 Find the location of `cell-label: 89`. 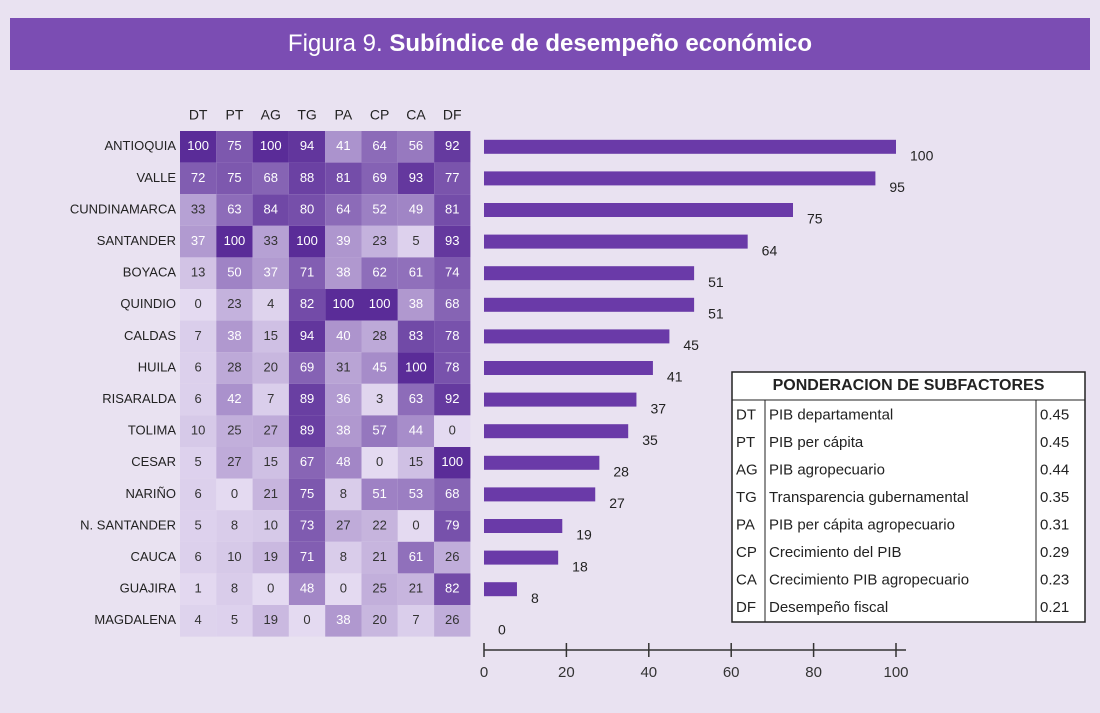

cell-label: 89 is located at coordinates (307, 398).